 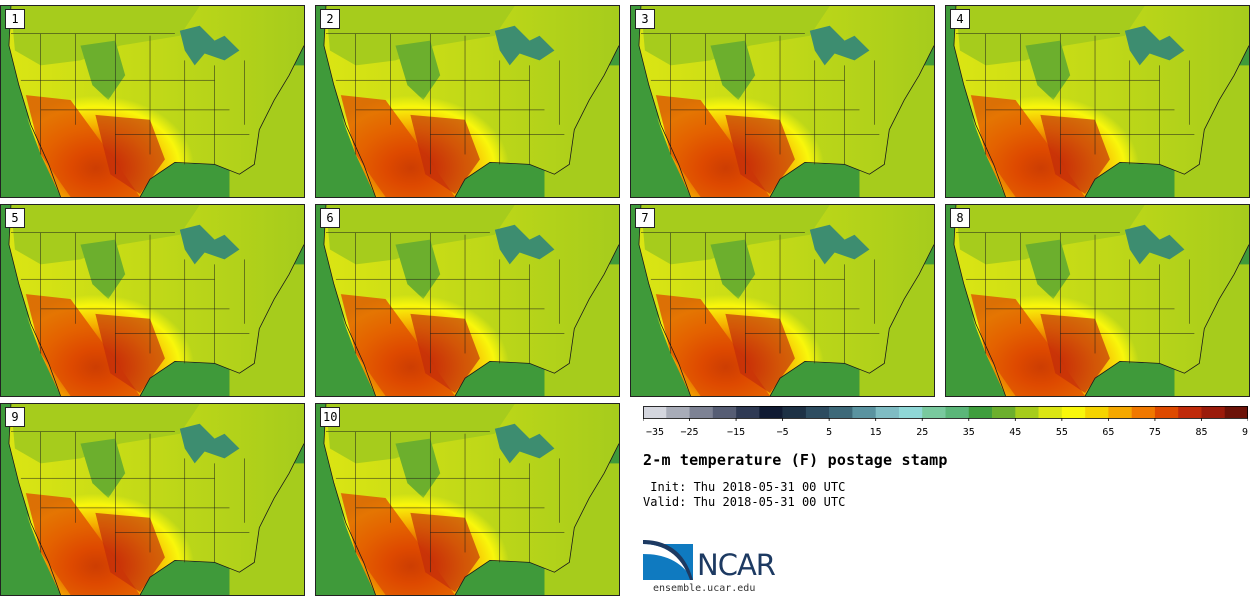 What do you see at coordinates (15, 218) in the screenshot?
I see `member-label: 5` at bounding box center [15, 218].